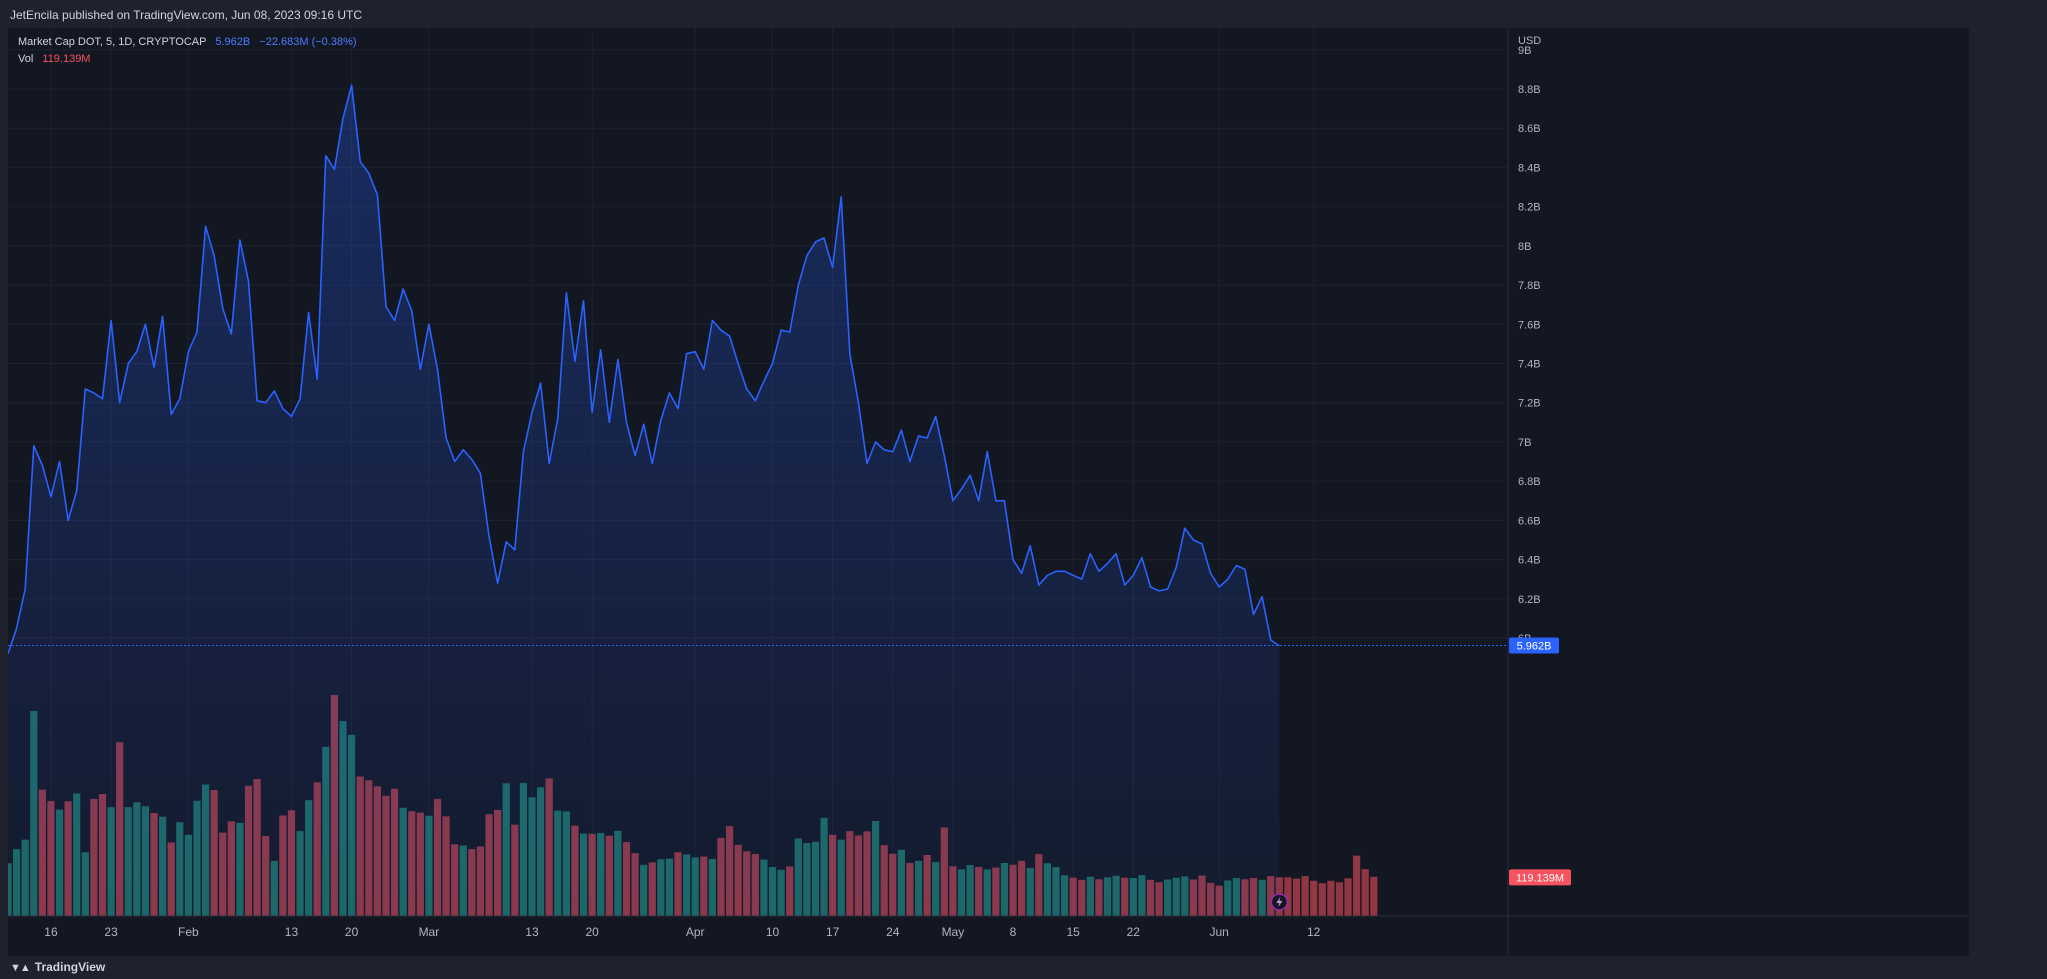 The image size is (2047, 979). What do you see at coordinates (833, 932) in the screenshot?
I see `x-tick-label: 17` at bounding box center [833, 932].